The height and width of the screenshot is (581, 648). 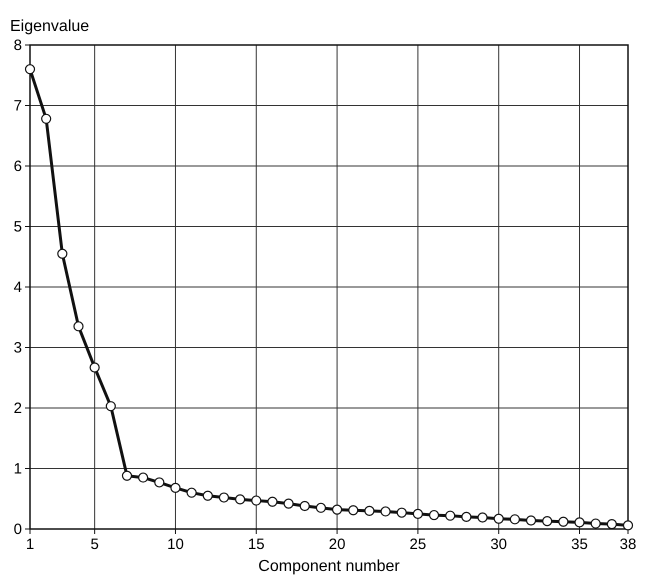 I want to click on y-tick-label: 7, so click(x=18, y=106).